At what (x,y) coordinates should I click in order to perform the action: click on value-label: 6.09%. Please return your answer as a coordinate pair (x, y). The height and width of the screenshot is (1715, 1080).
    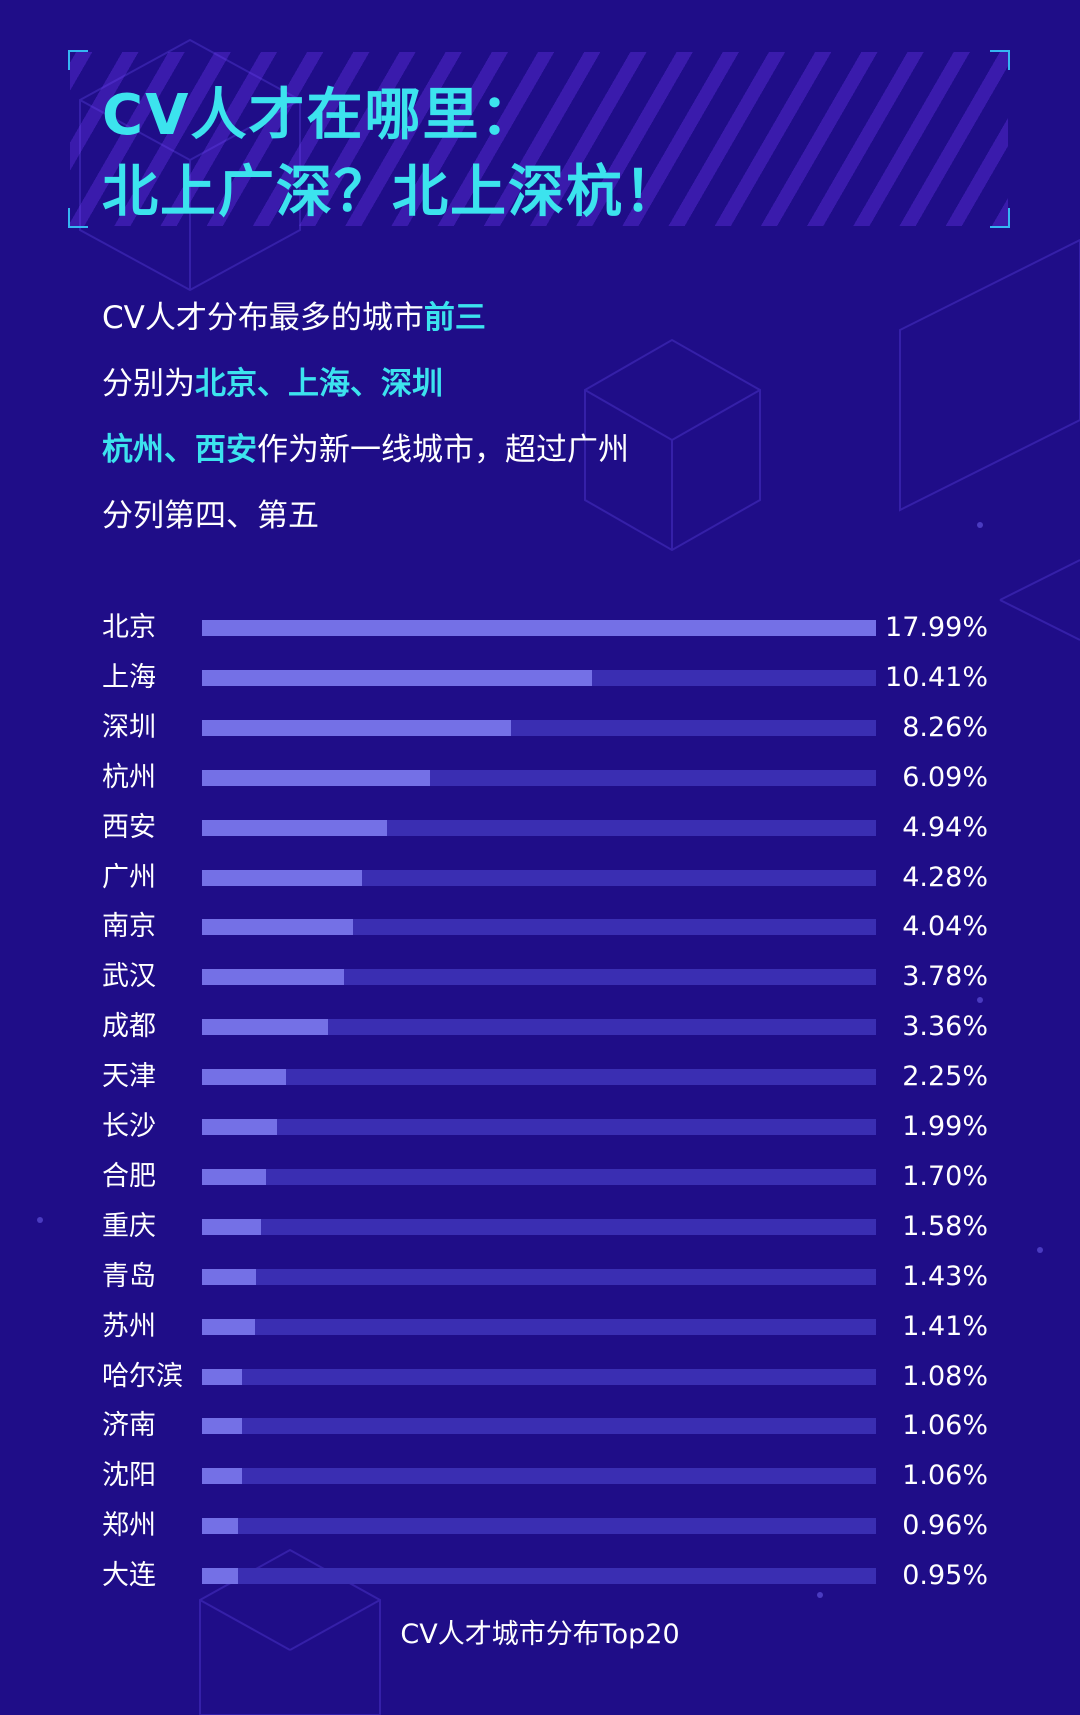
    Looking at the image, I should click on (945, 777).